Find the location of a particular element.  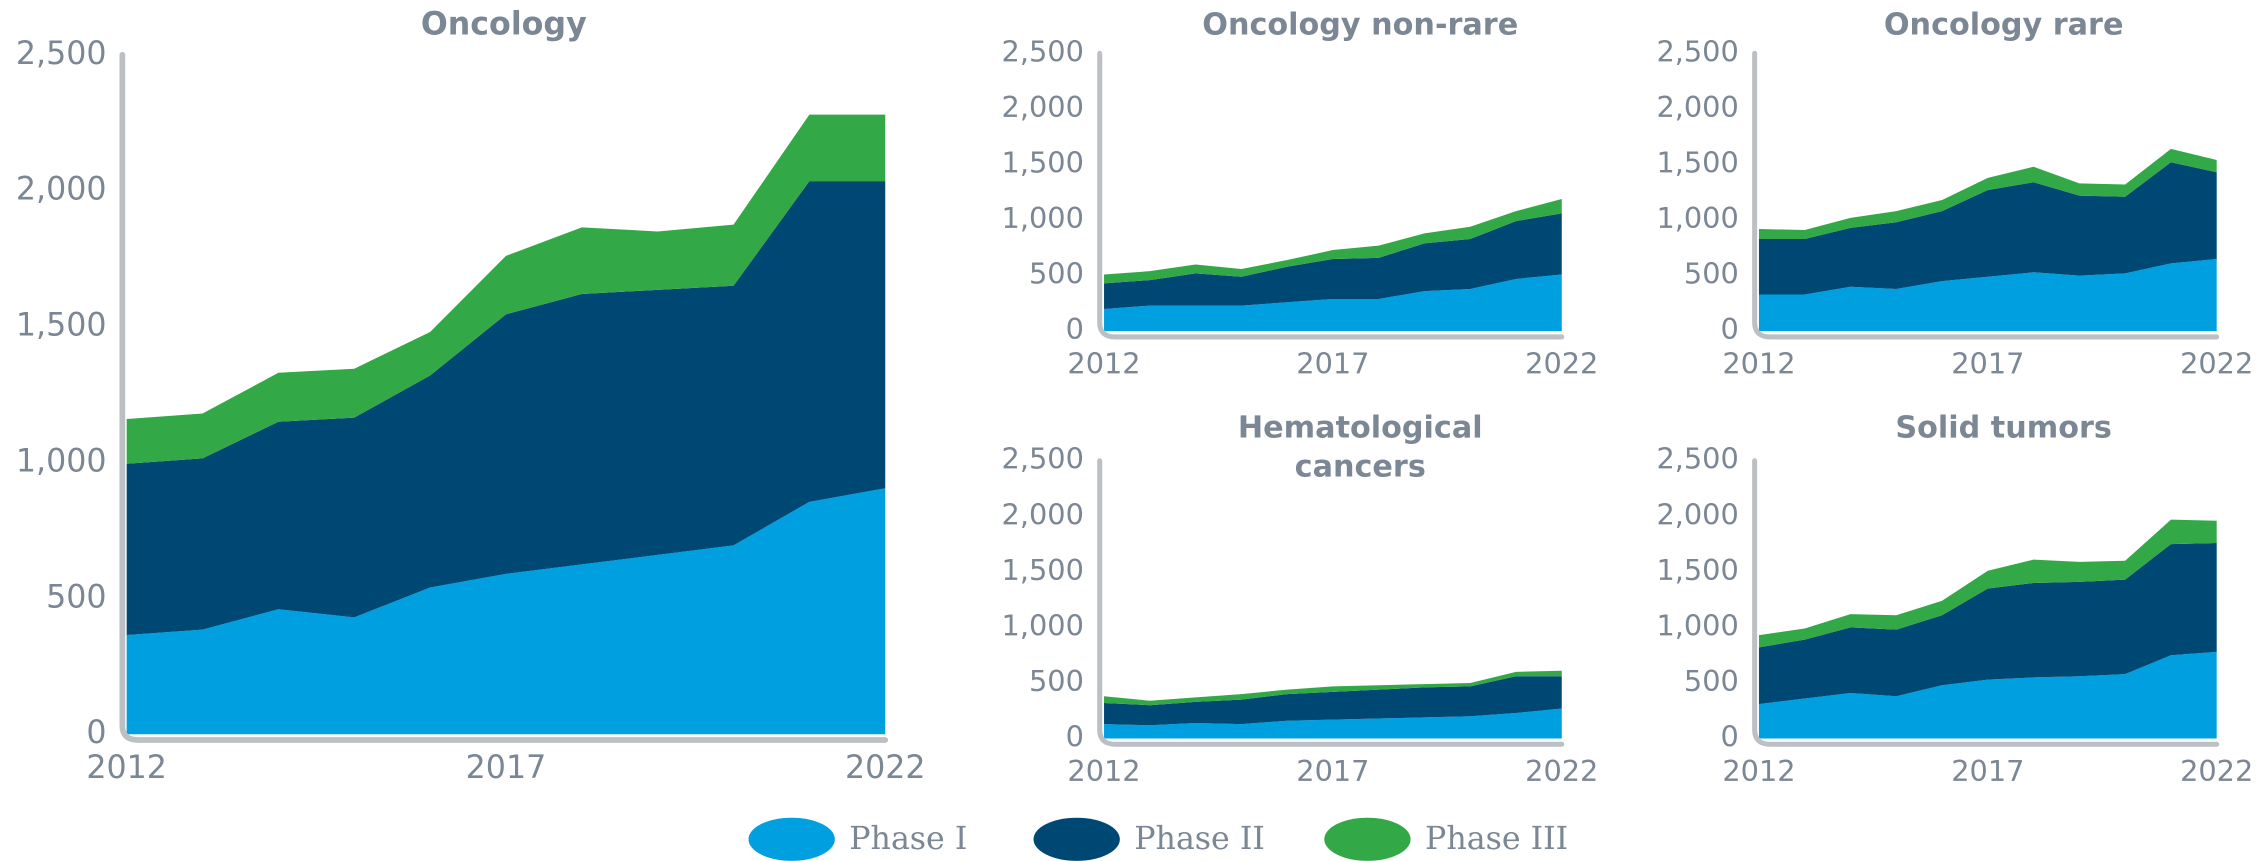

legend-label: Phase II is located at coordinates (1199, 839).